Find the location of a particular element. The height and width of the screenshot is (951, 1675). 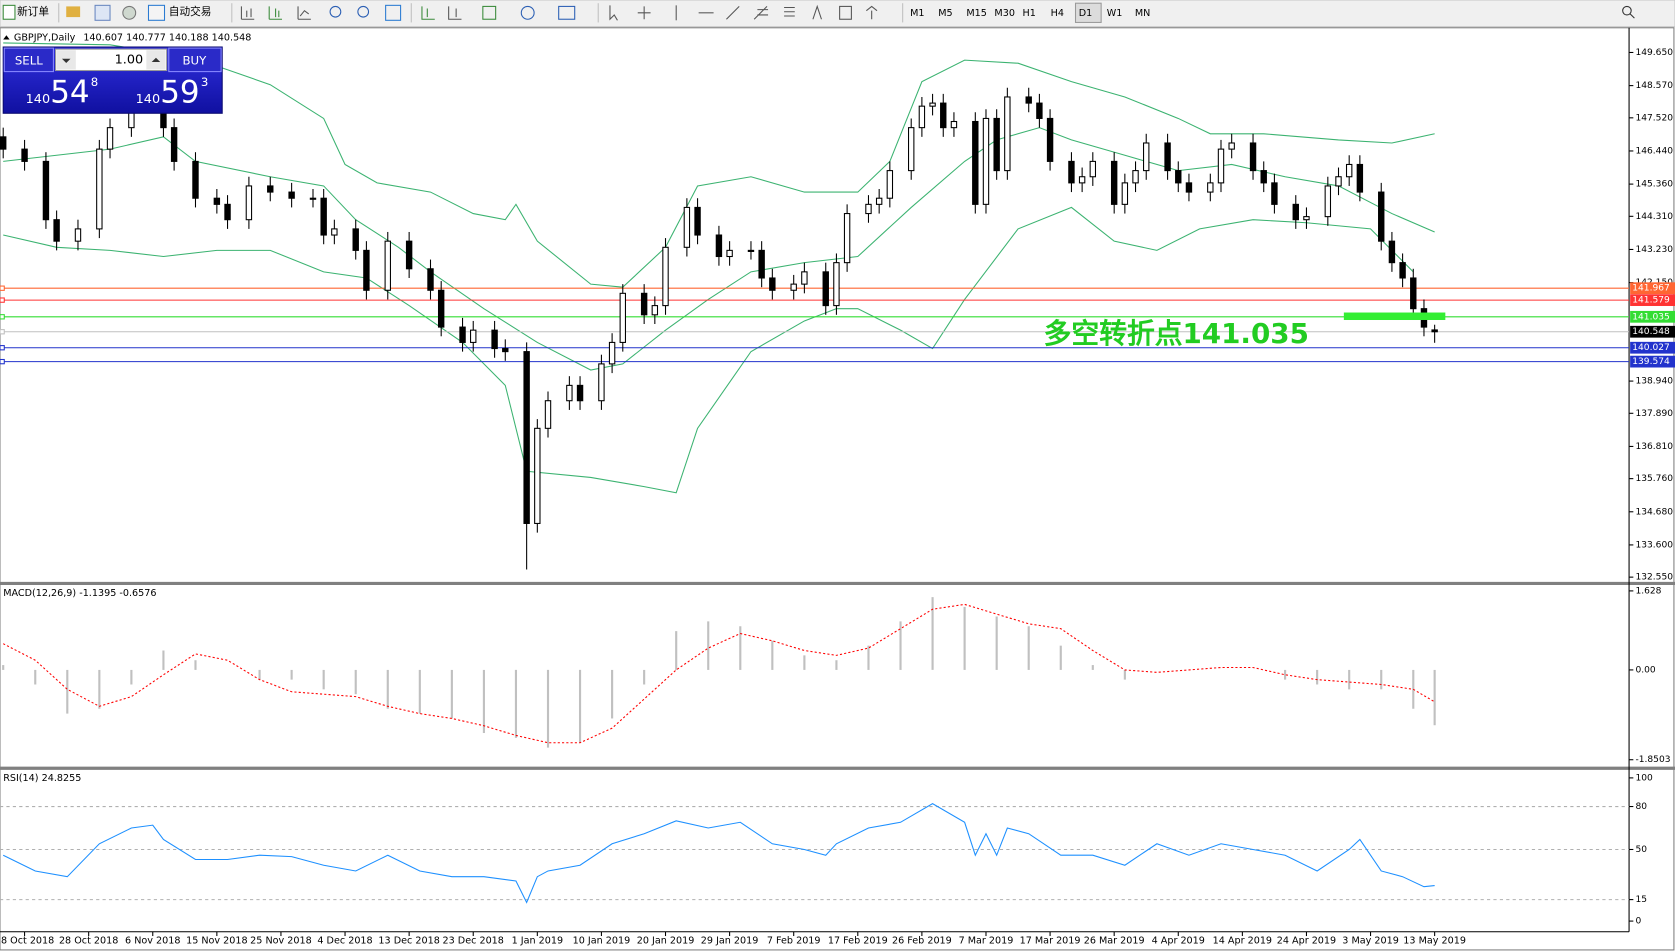

y-tick-label: 134.680 is located at coordinates (1654, 512).